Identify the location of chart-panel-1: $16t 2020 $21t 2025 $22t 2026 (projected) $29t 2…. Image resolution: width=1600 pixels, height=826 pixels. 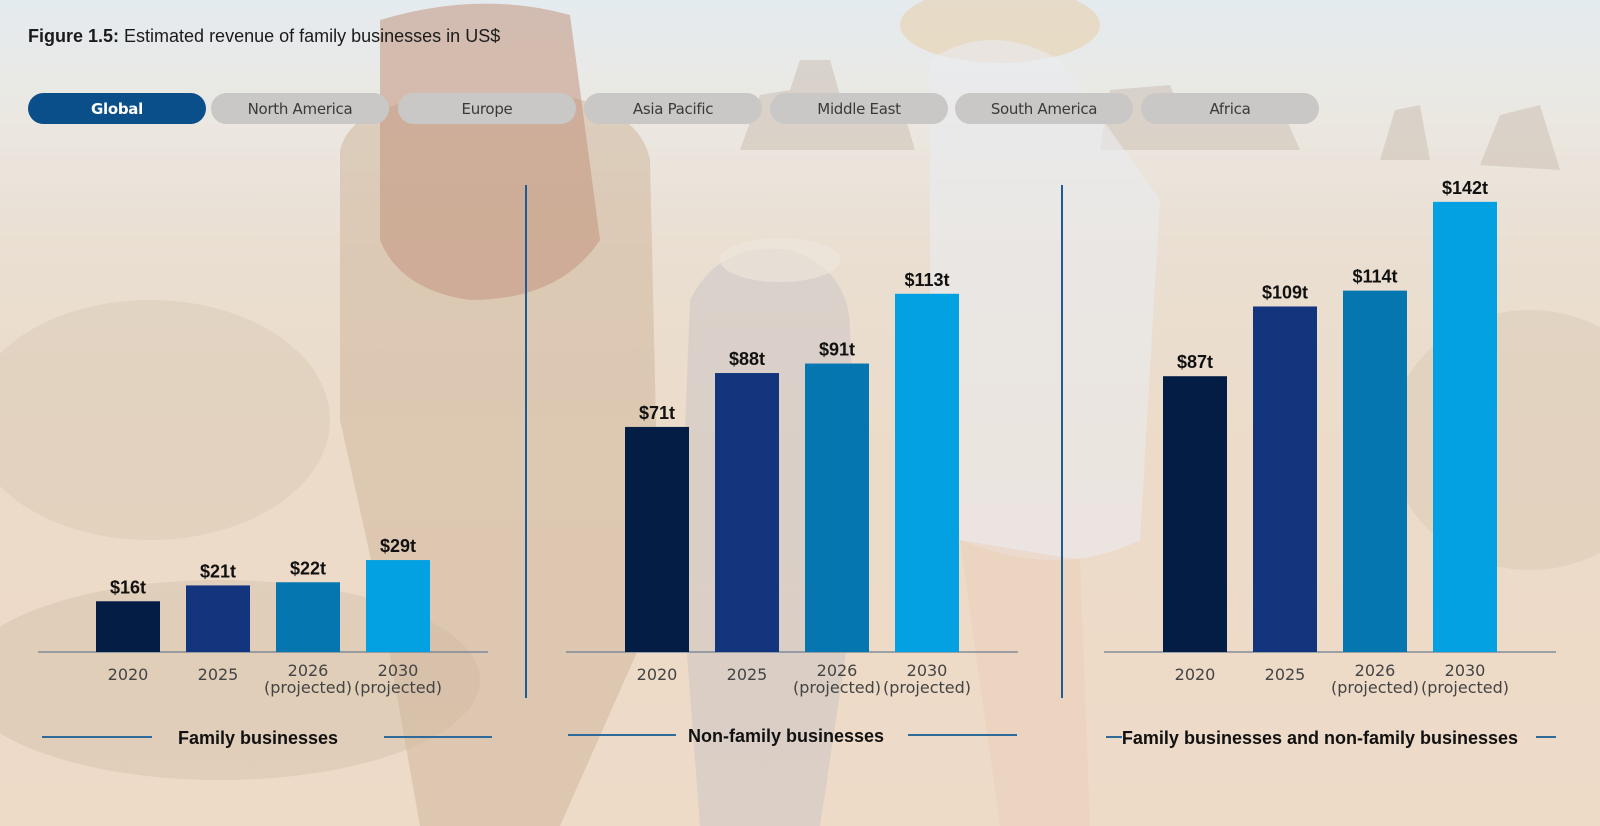
(265, 642).